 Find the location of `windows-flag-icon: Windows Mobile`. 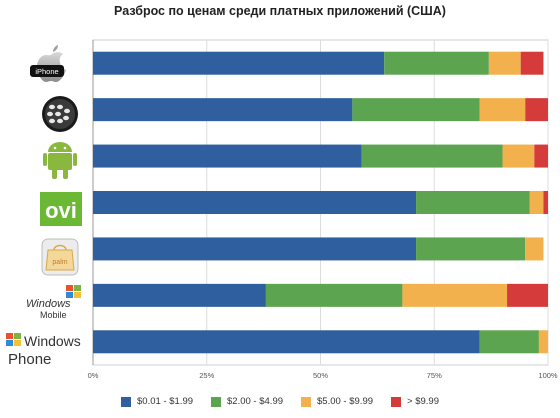

windows-flag-icon: Windows Mobile is located at coordinates (53, 302).